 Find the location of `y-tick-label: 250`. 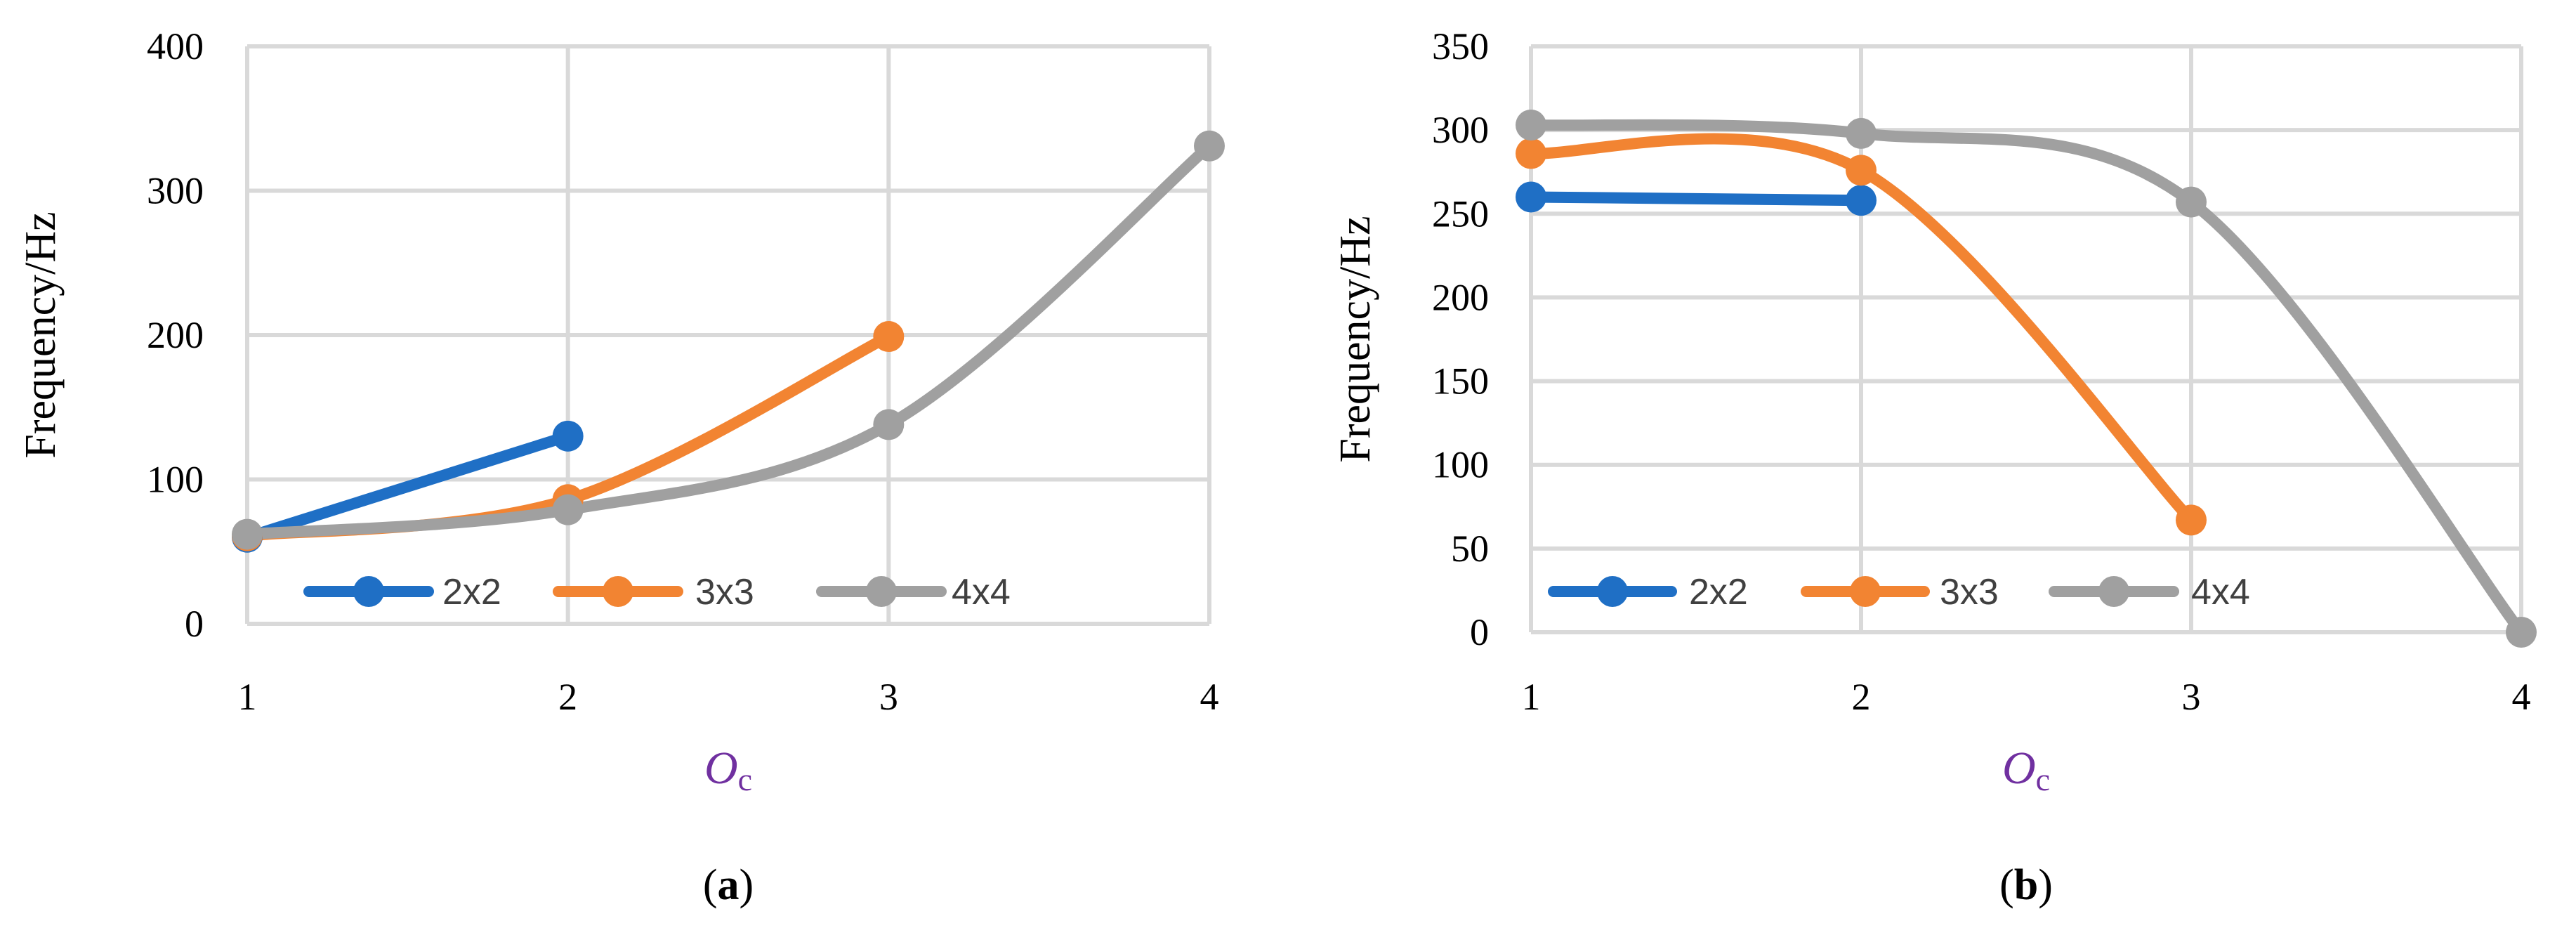

y-tick-label: 250 is located at coordinates (1460, 213).